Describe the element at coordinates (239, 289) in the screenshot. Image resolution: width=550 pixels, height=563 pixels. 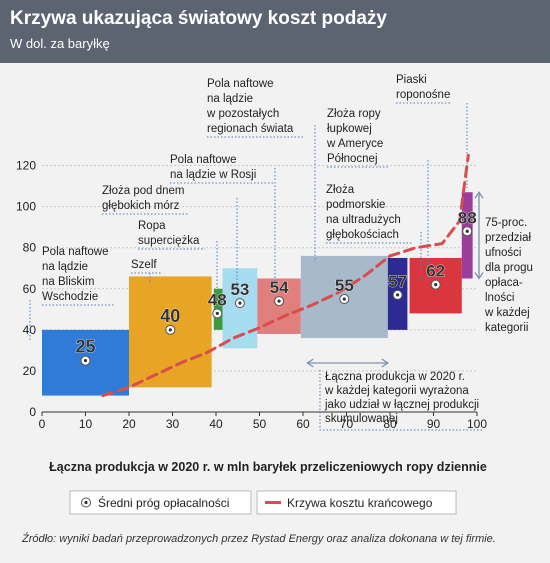
I see `value-label: 53` at that location.